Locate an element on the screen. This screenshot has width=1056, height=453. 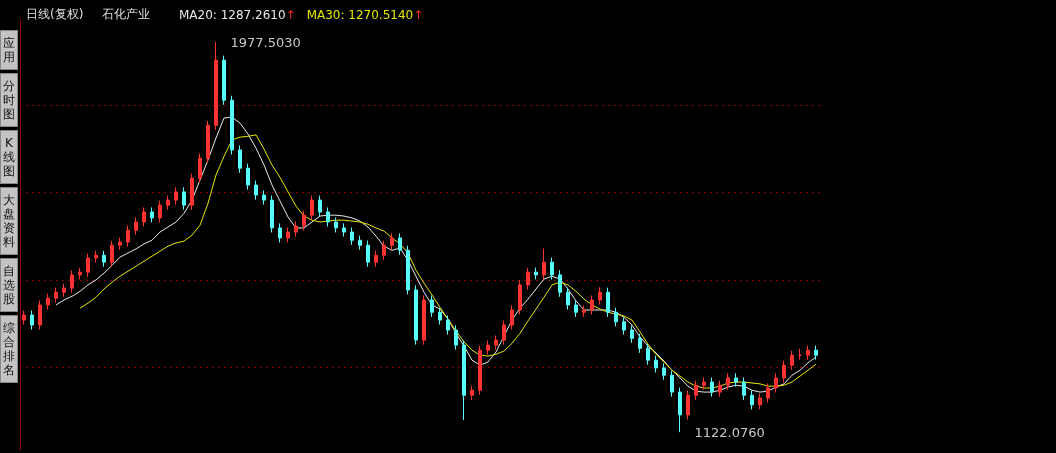
text: 自选股 is located at coordinates (9, 285).